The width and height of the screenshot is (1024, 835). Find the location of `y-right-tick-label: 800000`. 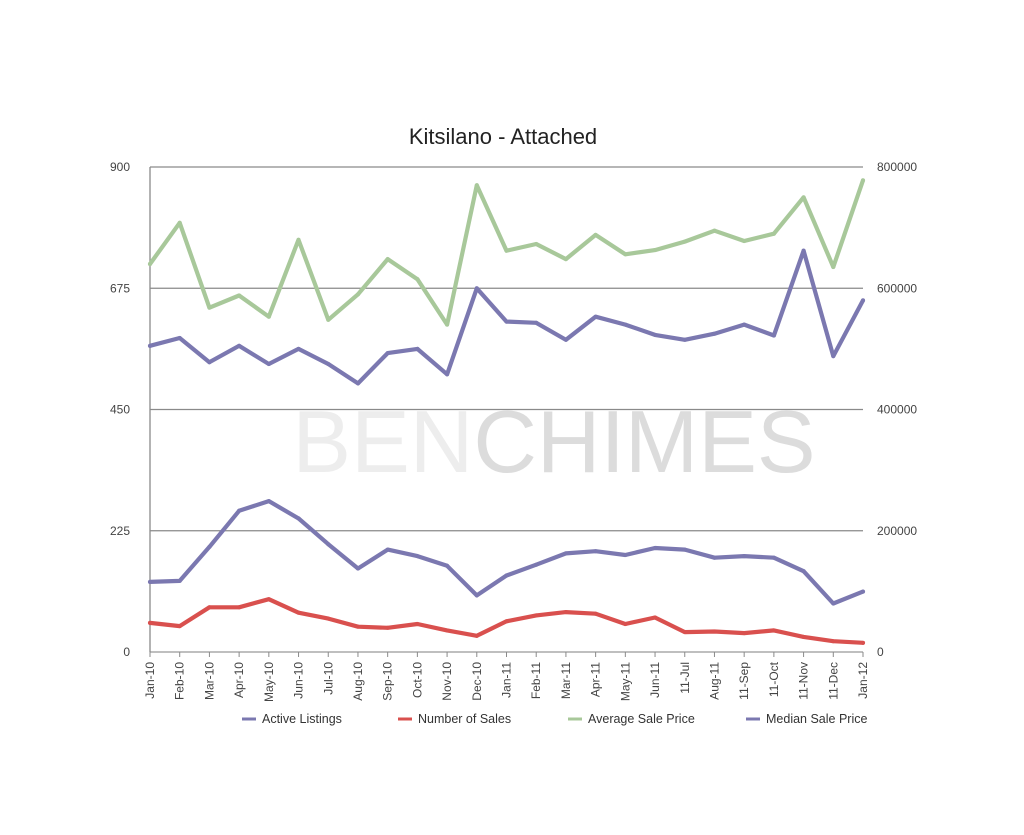

y-right-tick-label: 800000 is located at coordinates (897, 167).